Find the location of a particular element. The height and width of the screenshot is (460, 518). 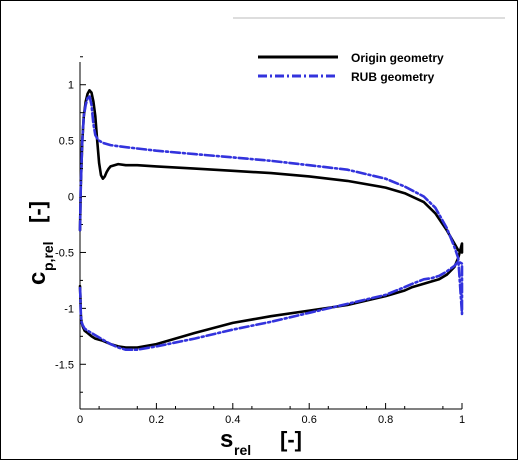

x-tick-label: 0.2 is located at coordinates (156, 420).